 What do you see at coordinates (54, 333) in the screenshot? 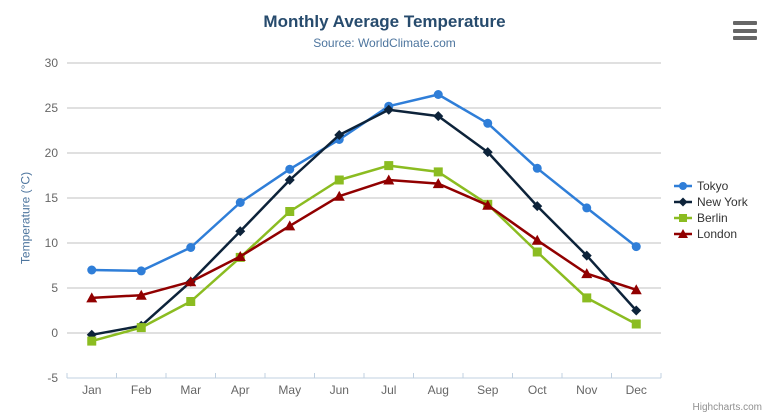
I see `y-axis-tick-label: 0` at bounding box center [54, 333].